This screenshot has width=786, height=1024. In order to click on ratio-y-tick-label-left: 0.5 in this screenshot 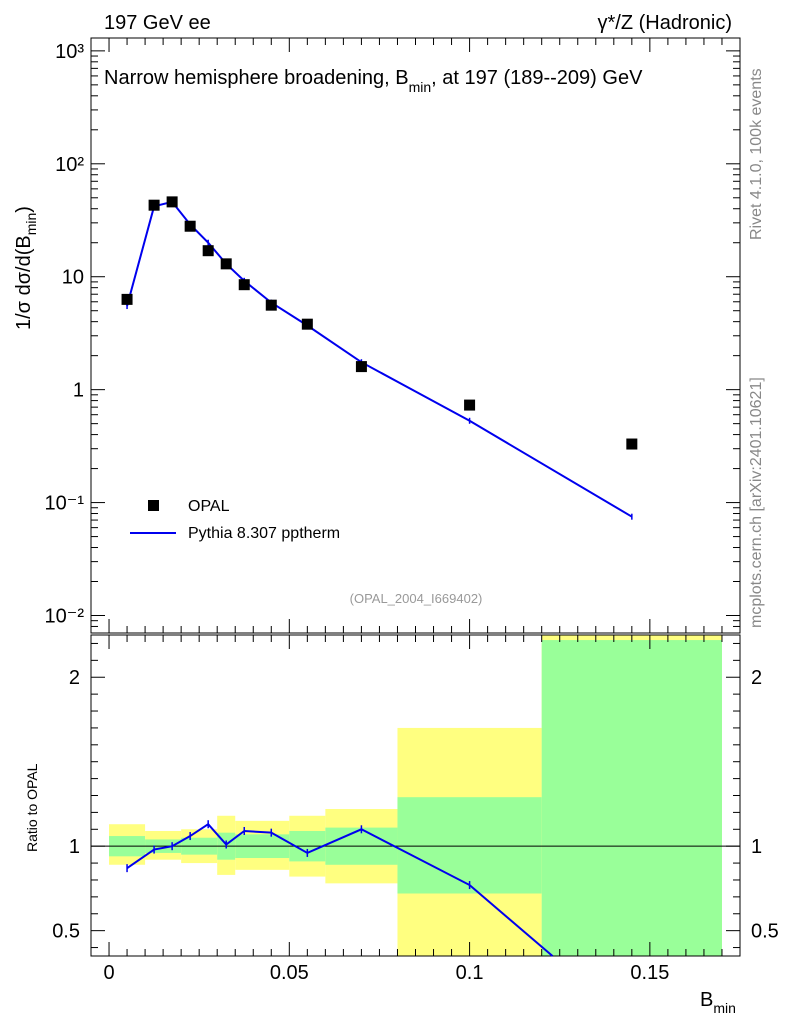, I will do `click(66, 932)`.